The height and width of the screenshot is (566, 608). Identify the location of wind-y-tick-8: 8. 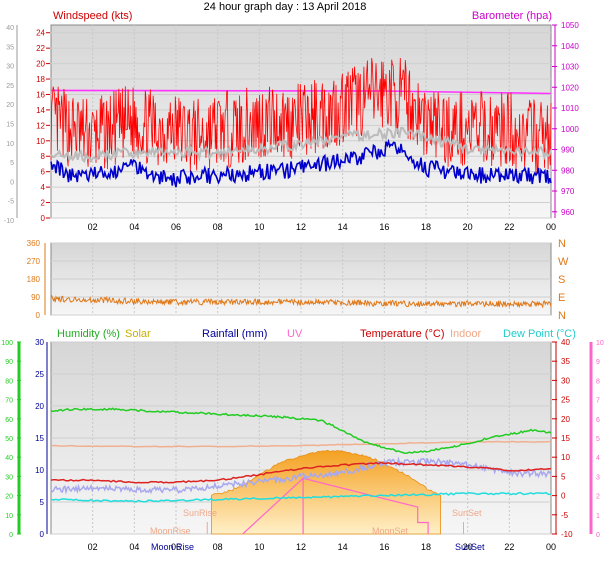
(43, 156).